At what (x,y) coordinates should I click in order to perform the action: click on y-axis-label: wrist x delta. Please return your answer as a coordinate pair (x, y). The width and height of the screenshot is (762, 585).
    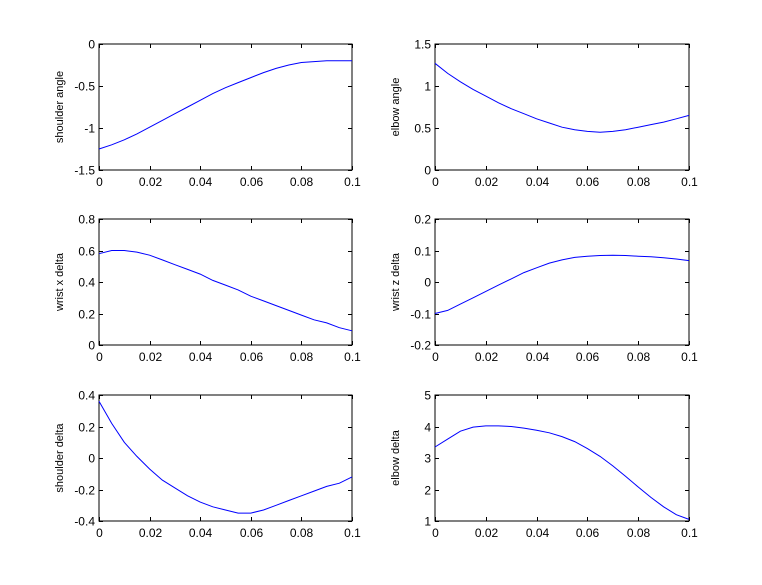
    Looking at the image, I should click on (60, 282).